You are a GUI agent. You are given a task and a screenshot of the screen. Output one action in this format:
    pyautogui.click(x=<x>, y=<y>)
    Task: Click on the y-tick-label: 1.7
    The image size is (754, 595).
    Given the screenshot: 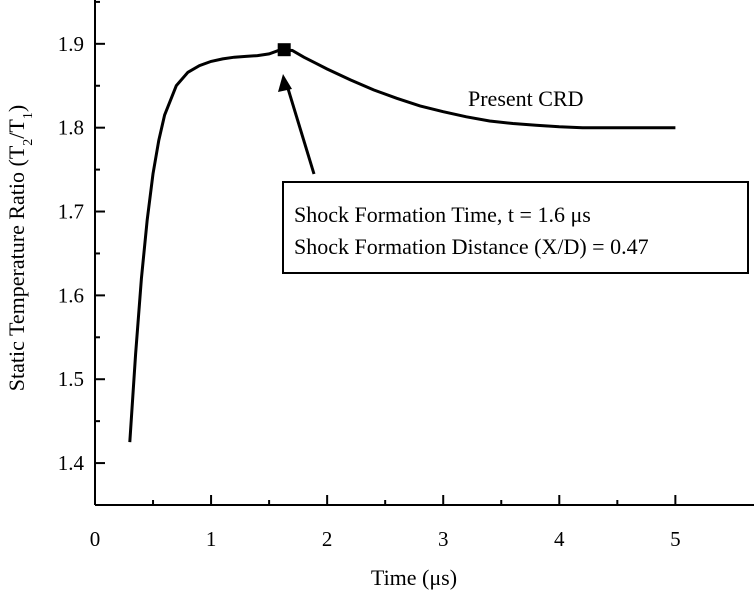 What is the action you would take?
    pyautogui.click(x=71, y=212)
    